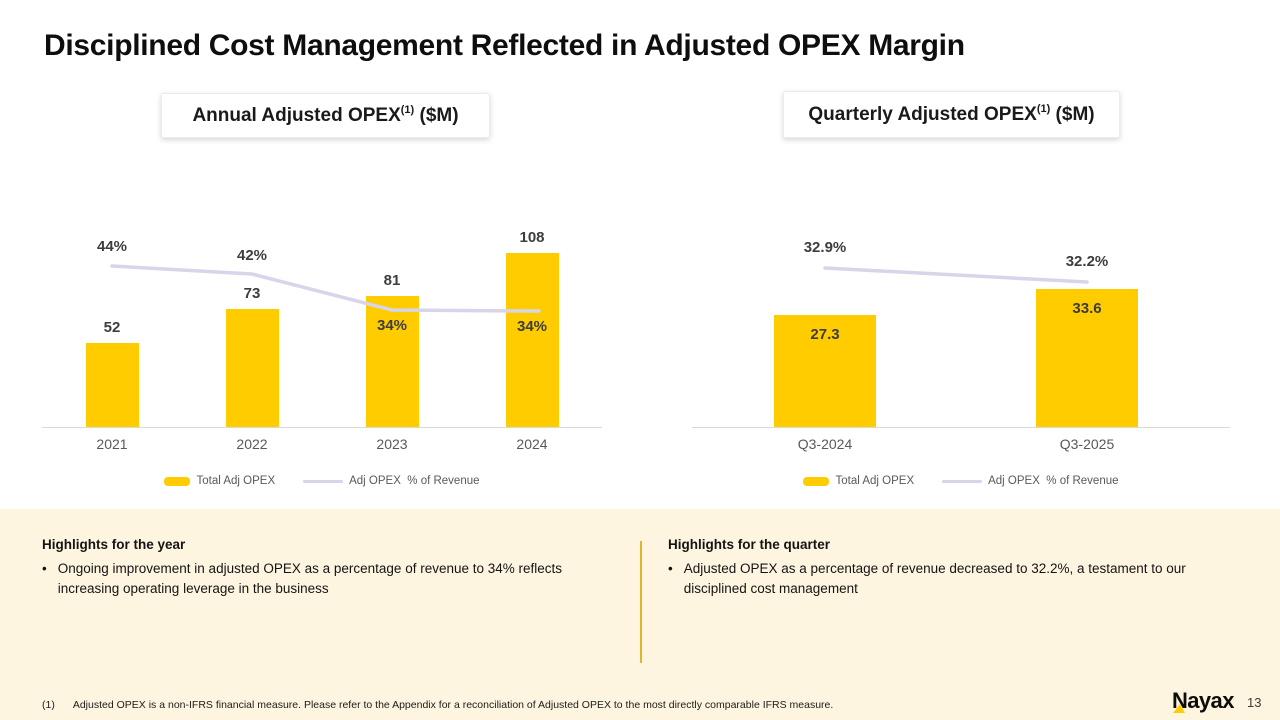 Image resolution: width=1280 pixels, height=720 pixels. I want to click on highlights-divider, so click(641, 602).